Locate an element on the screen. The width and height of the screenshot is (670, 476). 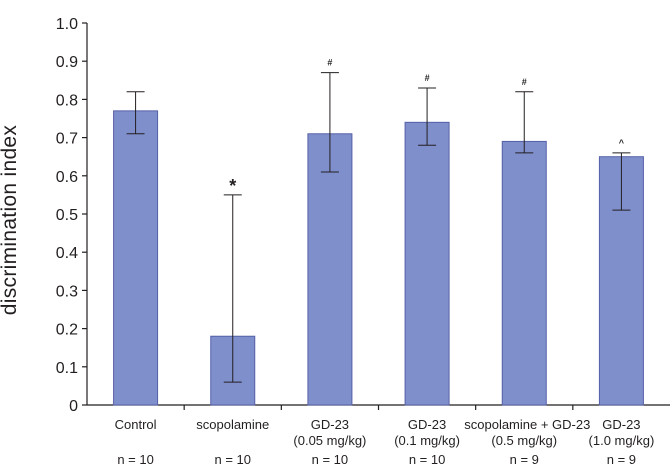
x-category-label: scopolamine + GD-23 (0.5 mg/kg) n = 9 is located at coordinates (527, 442).